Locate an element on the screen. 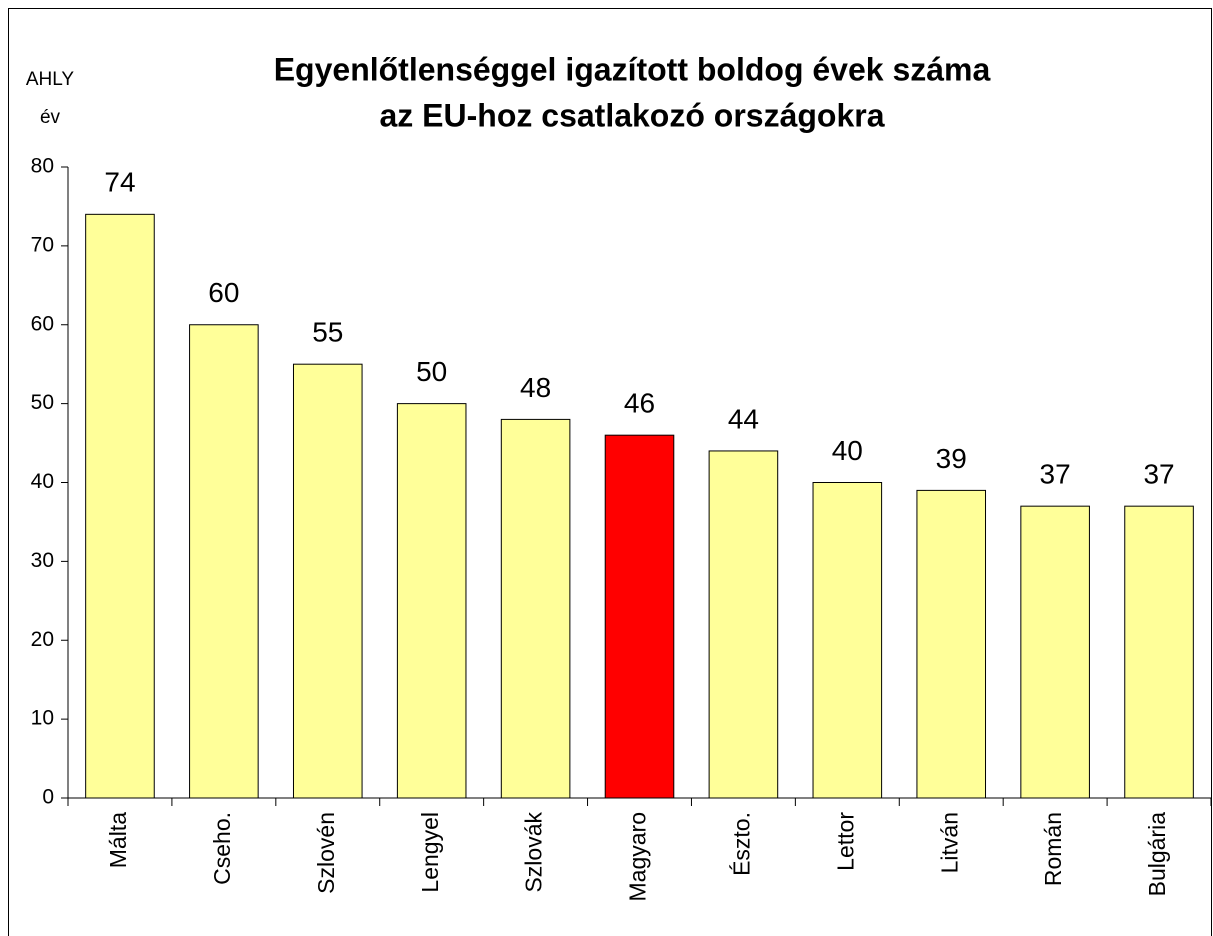 The height and width of the screenshot is (936, 1213). x-tick-label: Román is located at coordinates (1053, 849).